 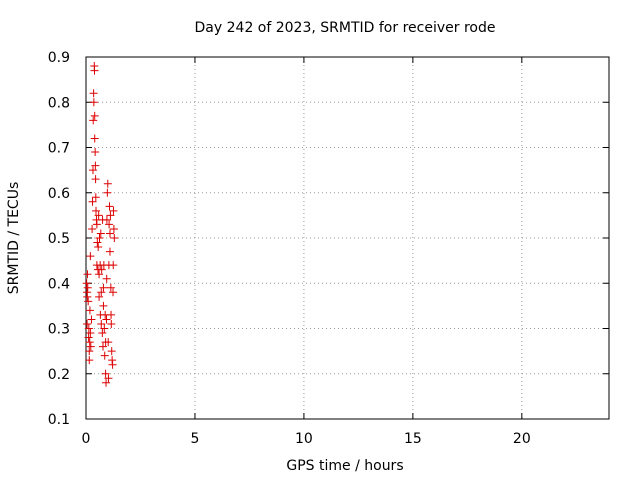 What do you see at coordinates (59, 420) in the screenshot?
I see `y-tick-label: 0.1` at bounding box center [59, 420].